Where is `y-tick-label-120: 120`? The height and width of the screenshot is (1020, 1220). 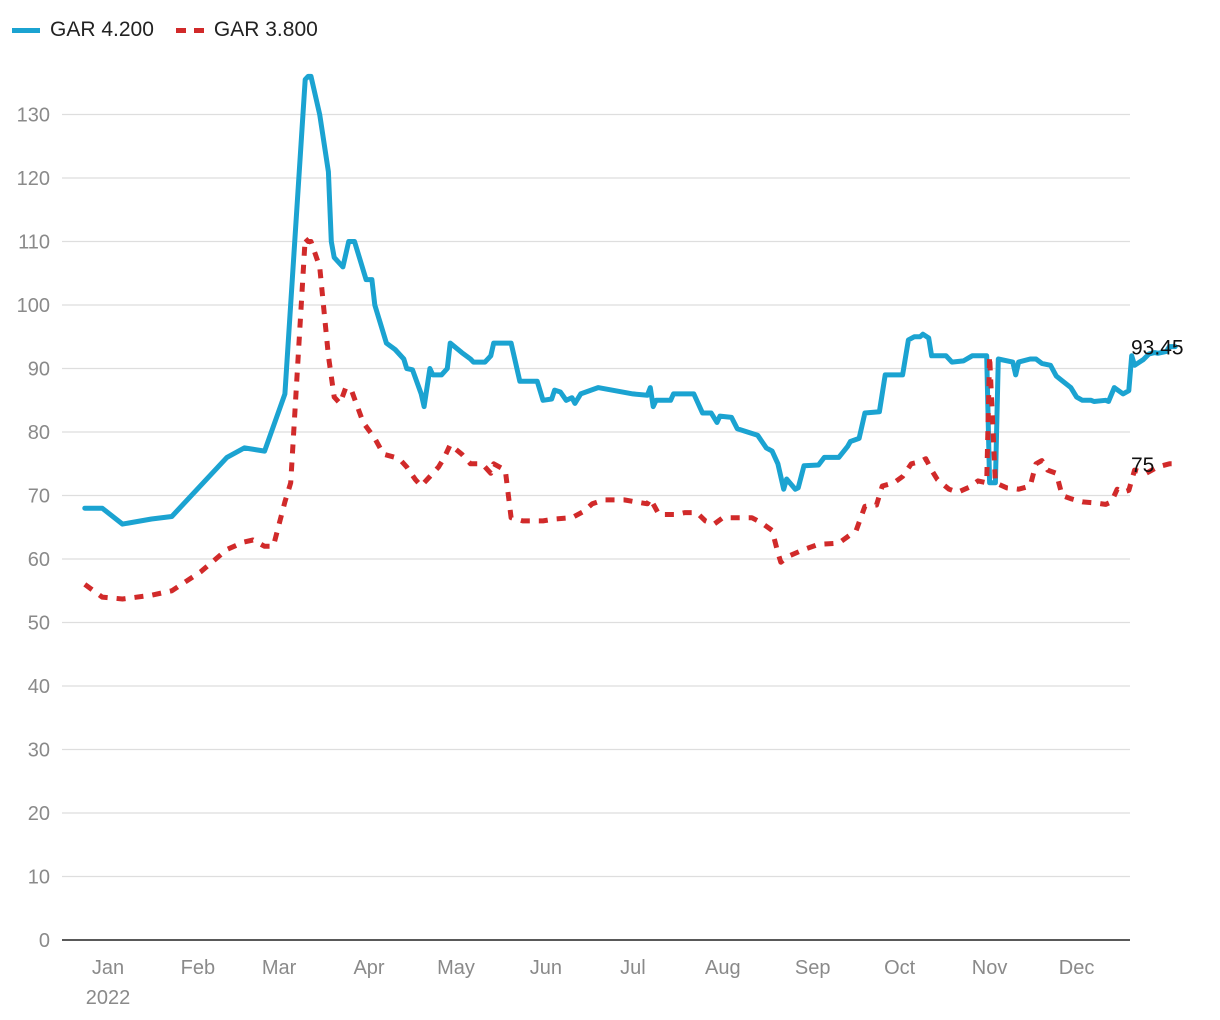
y-tick-label-120: 120 is located at coordinates (33, 179).